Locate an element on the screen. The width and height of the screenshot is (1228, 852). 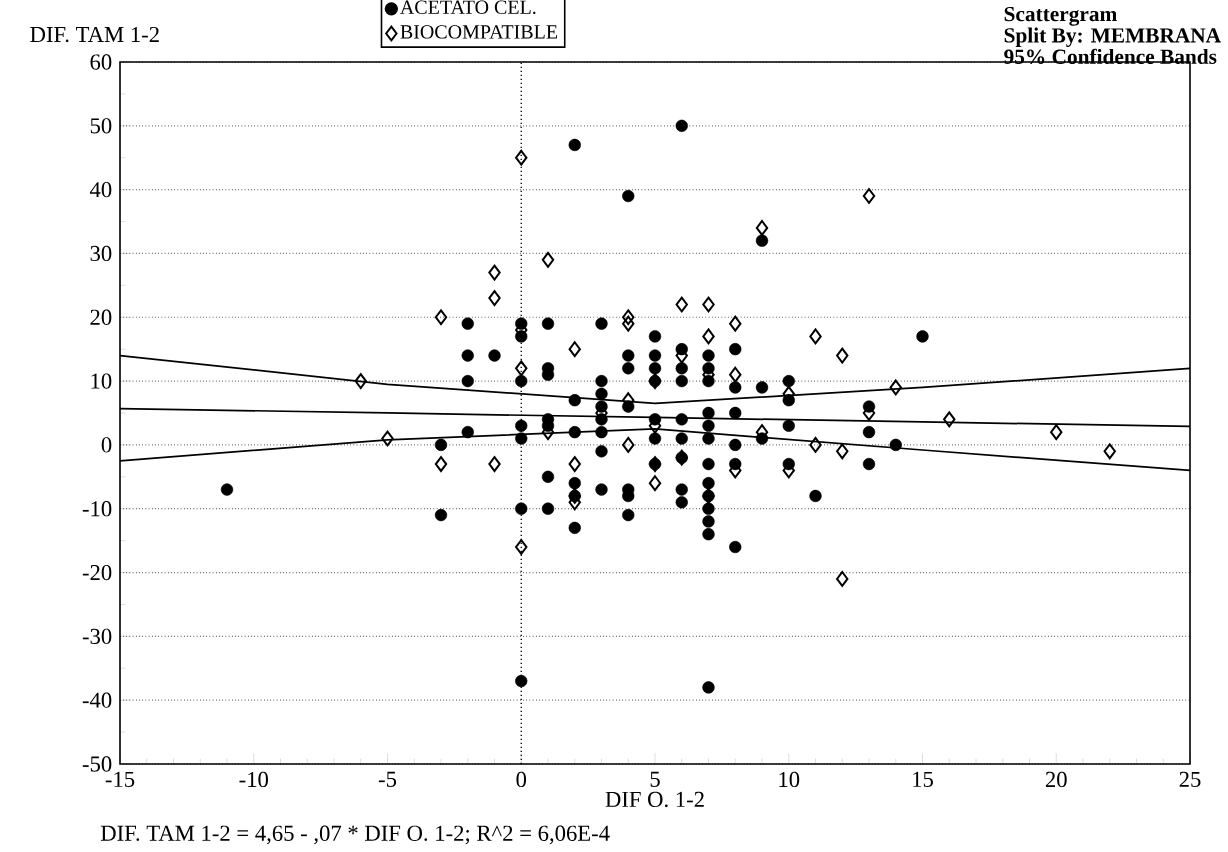
legend-label: BIOCOMPATIBLE is located at coordinates (479, 32).